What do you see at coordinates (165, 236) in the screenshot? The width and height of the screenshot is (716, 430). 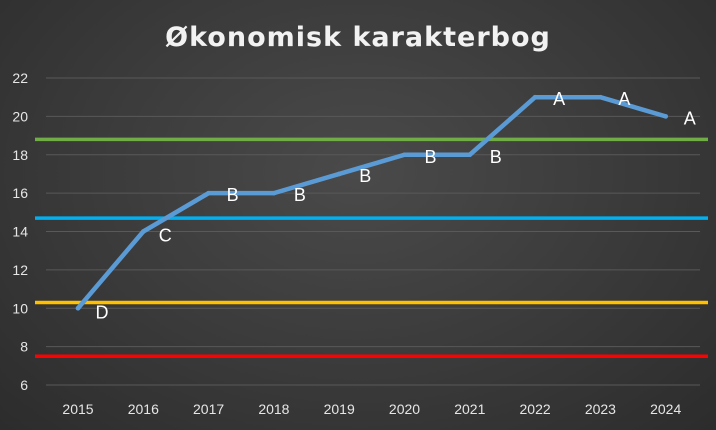 I see `data-label: C` at bounding box center [165, 236].